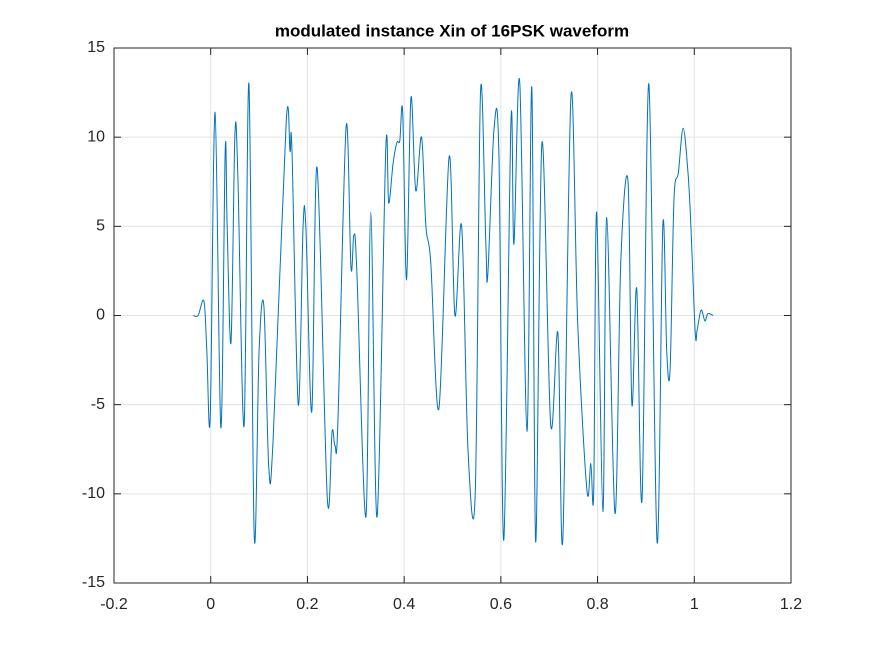 This screenshot has width=875, height=656. Describe the element at coordinates (114, 604) in the screenshot. I see `x-tick-label: -0.2` at that location.